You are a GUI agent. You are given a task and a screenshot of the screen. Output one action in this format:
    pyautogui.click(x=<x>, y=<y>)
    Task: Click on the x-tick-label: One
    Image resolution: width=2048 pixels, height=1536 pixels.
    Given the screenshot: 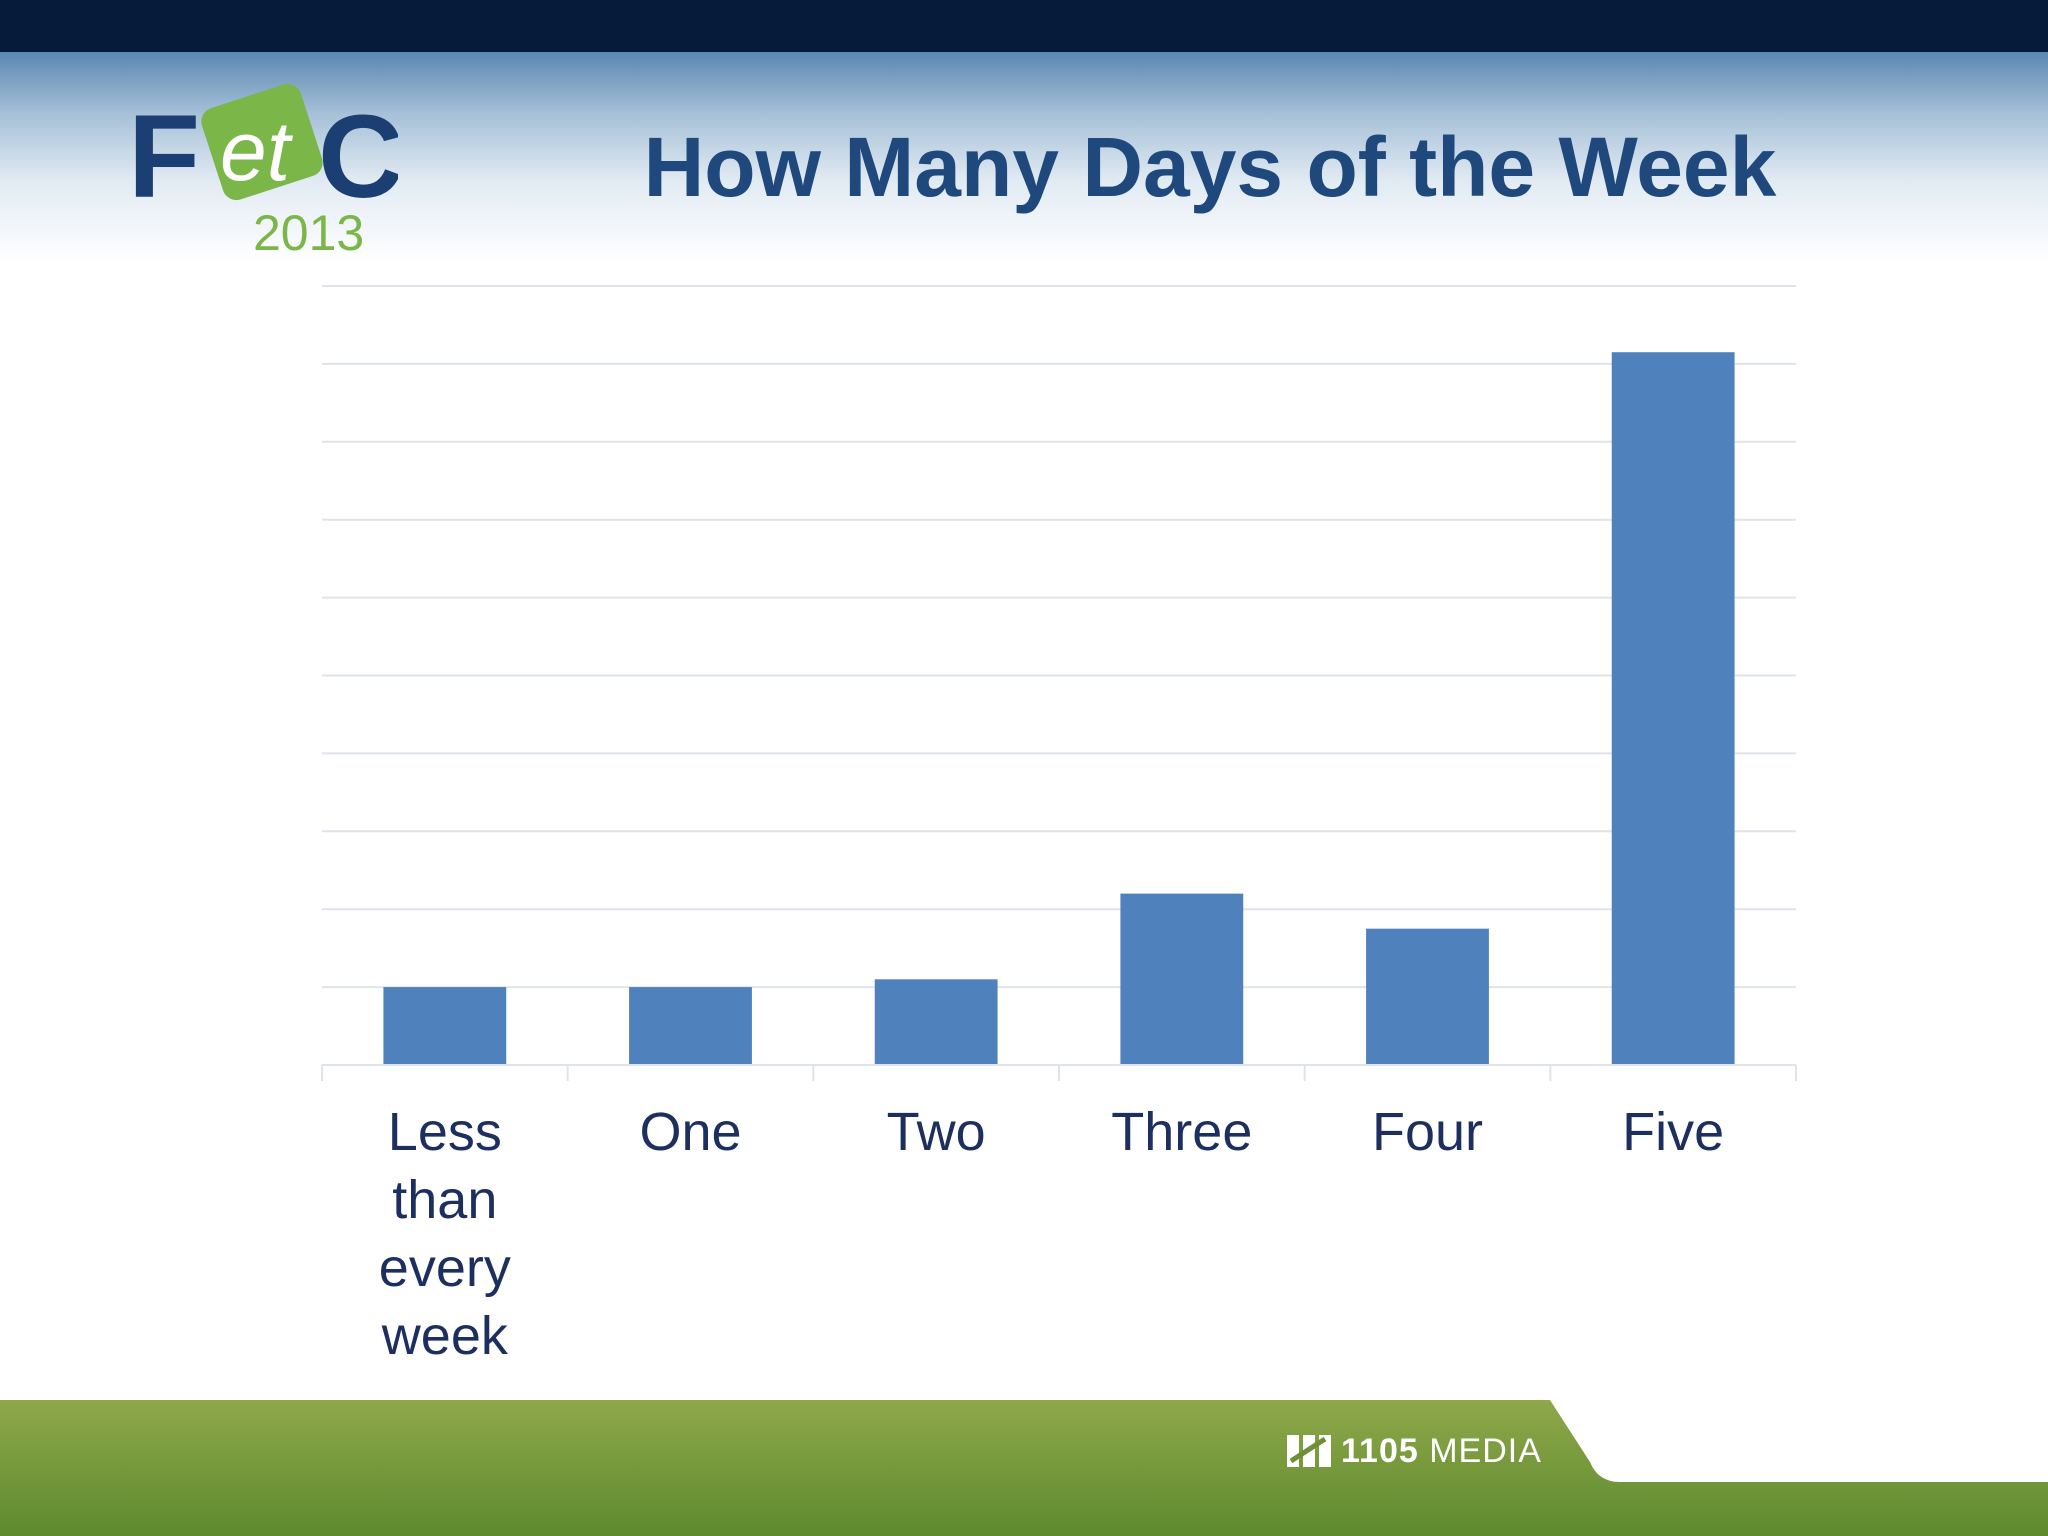 What is the action you would take?
    pyautogui.click(x=690, y=1132)
    